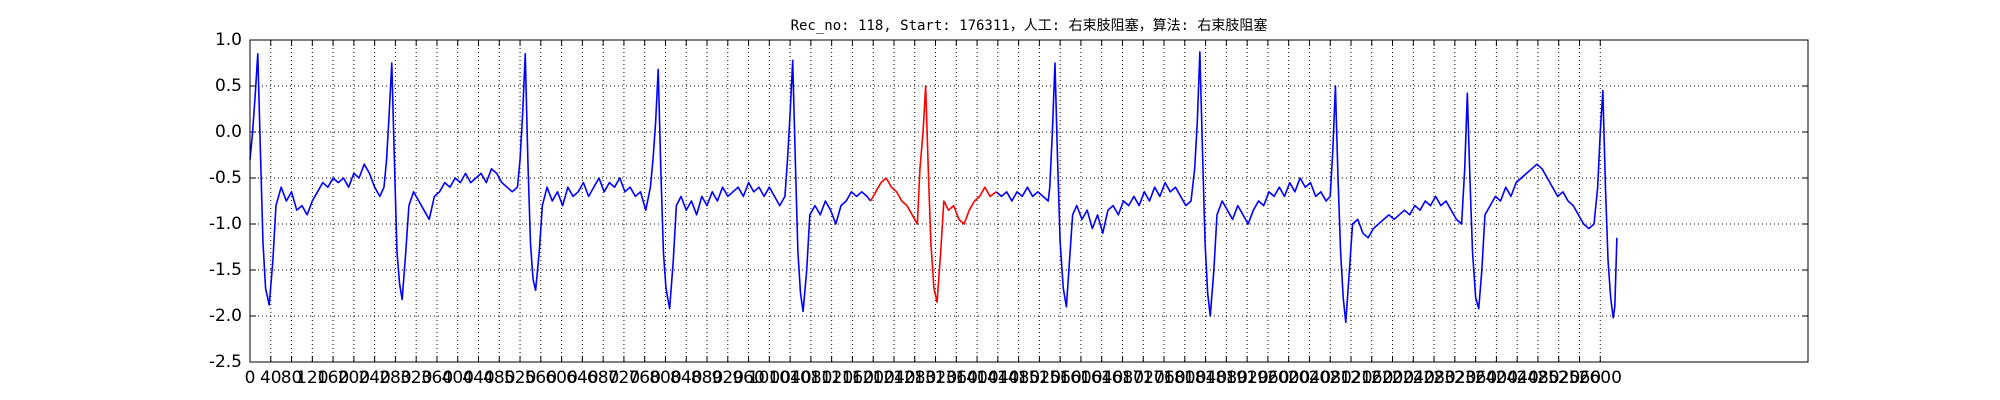  I want to click on x-tick-label: 880, so click(707, 378).